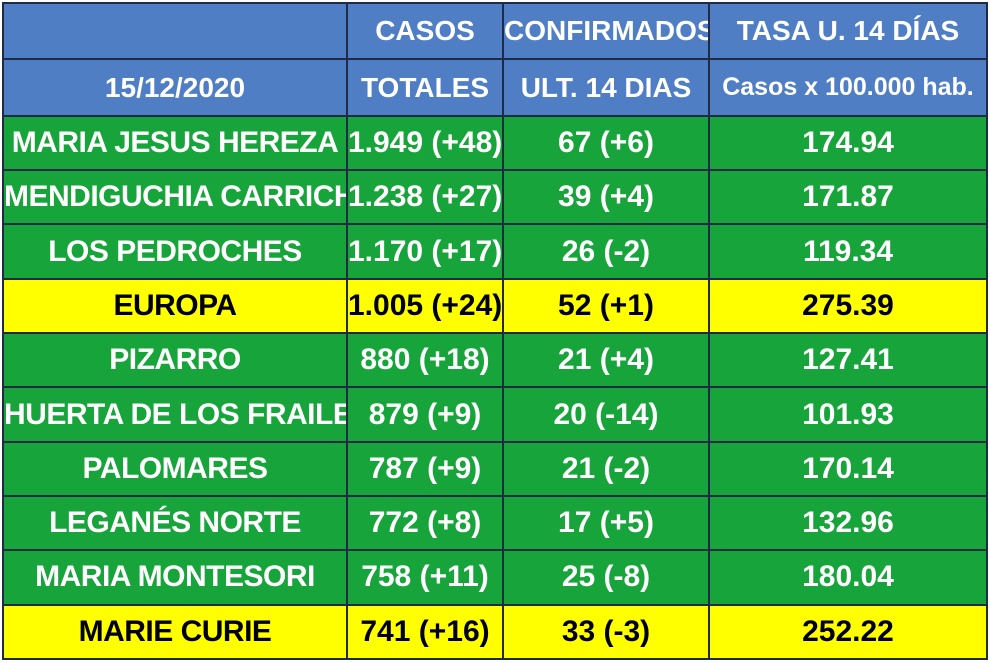  What do you see at coordinates (606, 414) in the screenshot?
I see `confirmados-ult-14-cell: 20 (-14)` at bounding box center [606, 414].